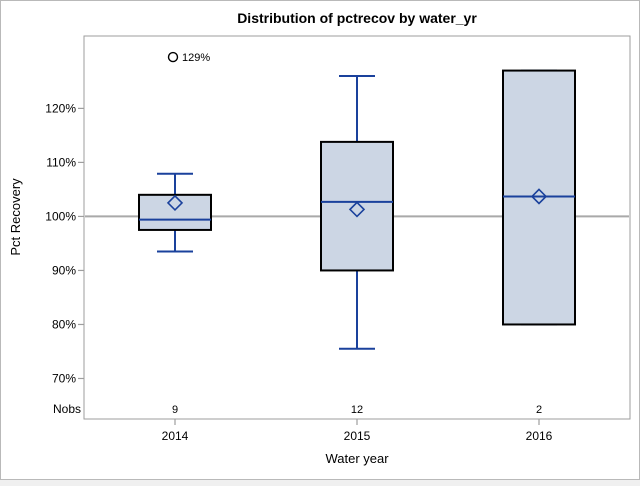 Image resolution: width=640 pixels, height=486 pixels. What do you see at coordinates (173, 57) in the screenshot?
I see `outlier-marker` at bounding box center [173, 57].